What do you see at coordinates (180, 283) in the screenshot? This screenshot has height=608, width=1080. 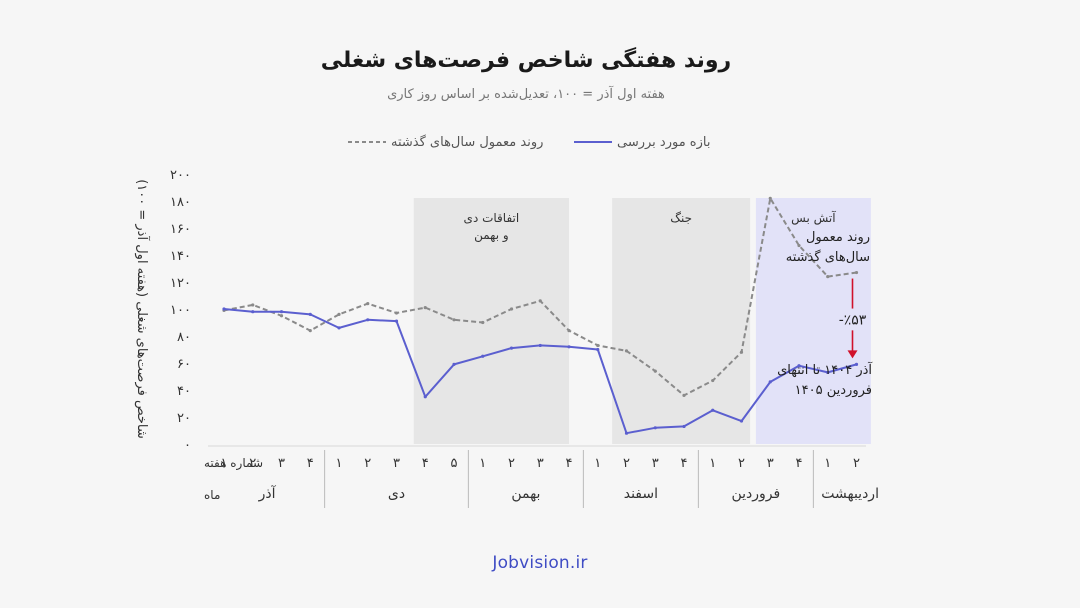 I see `y-tick-label: ۱۲۰` at bounding box center [180, 283].